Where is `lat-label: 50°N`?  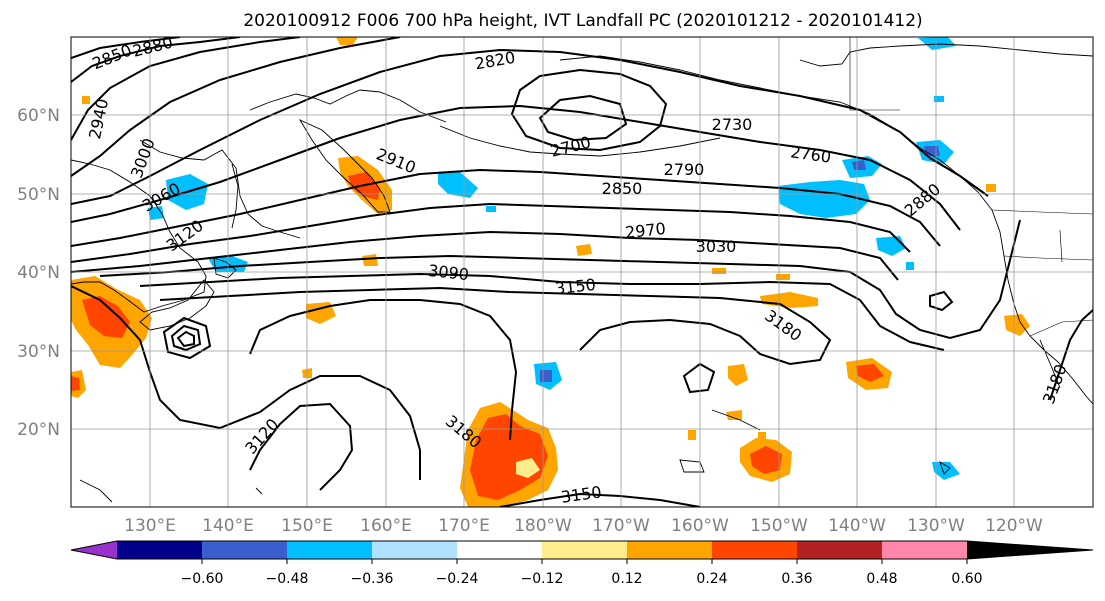
lat-label: 50°N is located at coordinates (38, 195).